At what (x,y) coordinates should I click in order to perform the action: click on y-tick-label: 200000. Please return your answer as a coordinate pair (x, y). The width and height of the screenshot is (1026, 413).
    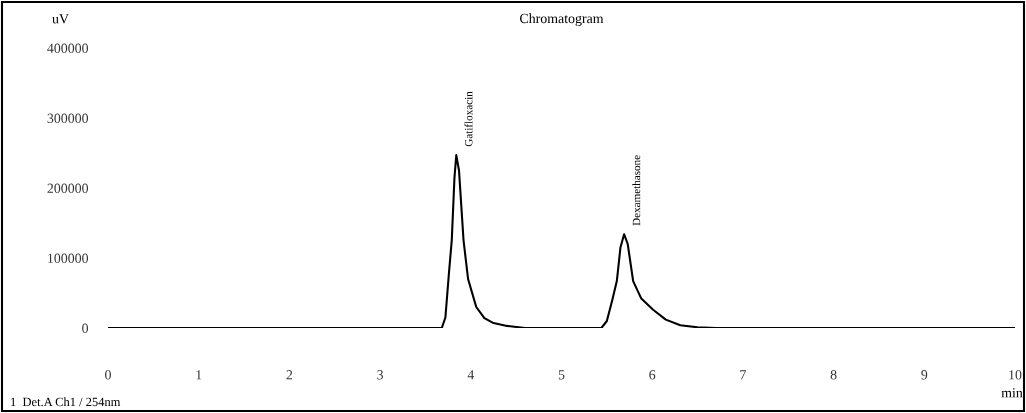
    Looking at the image, I should click on (68, 188).